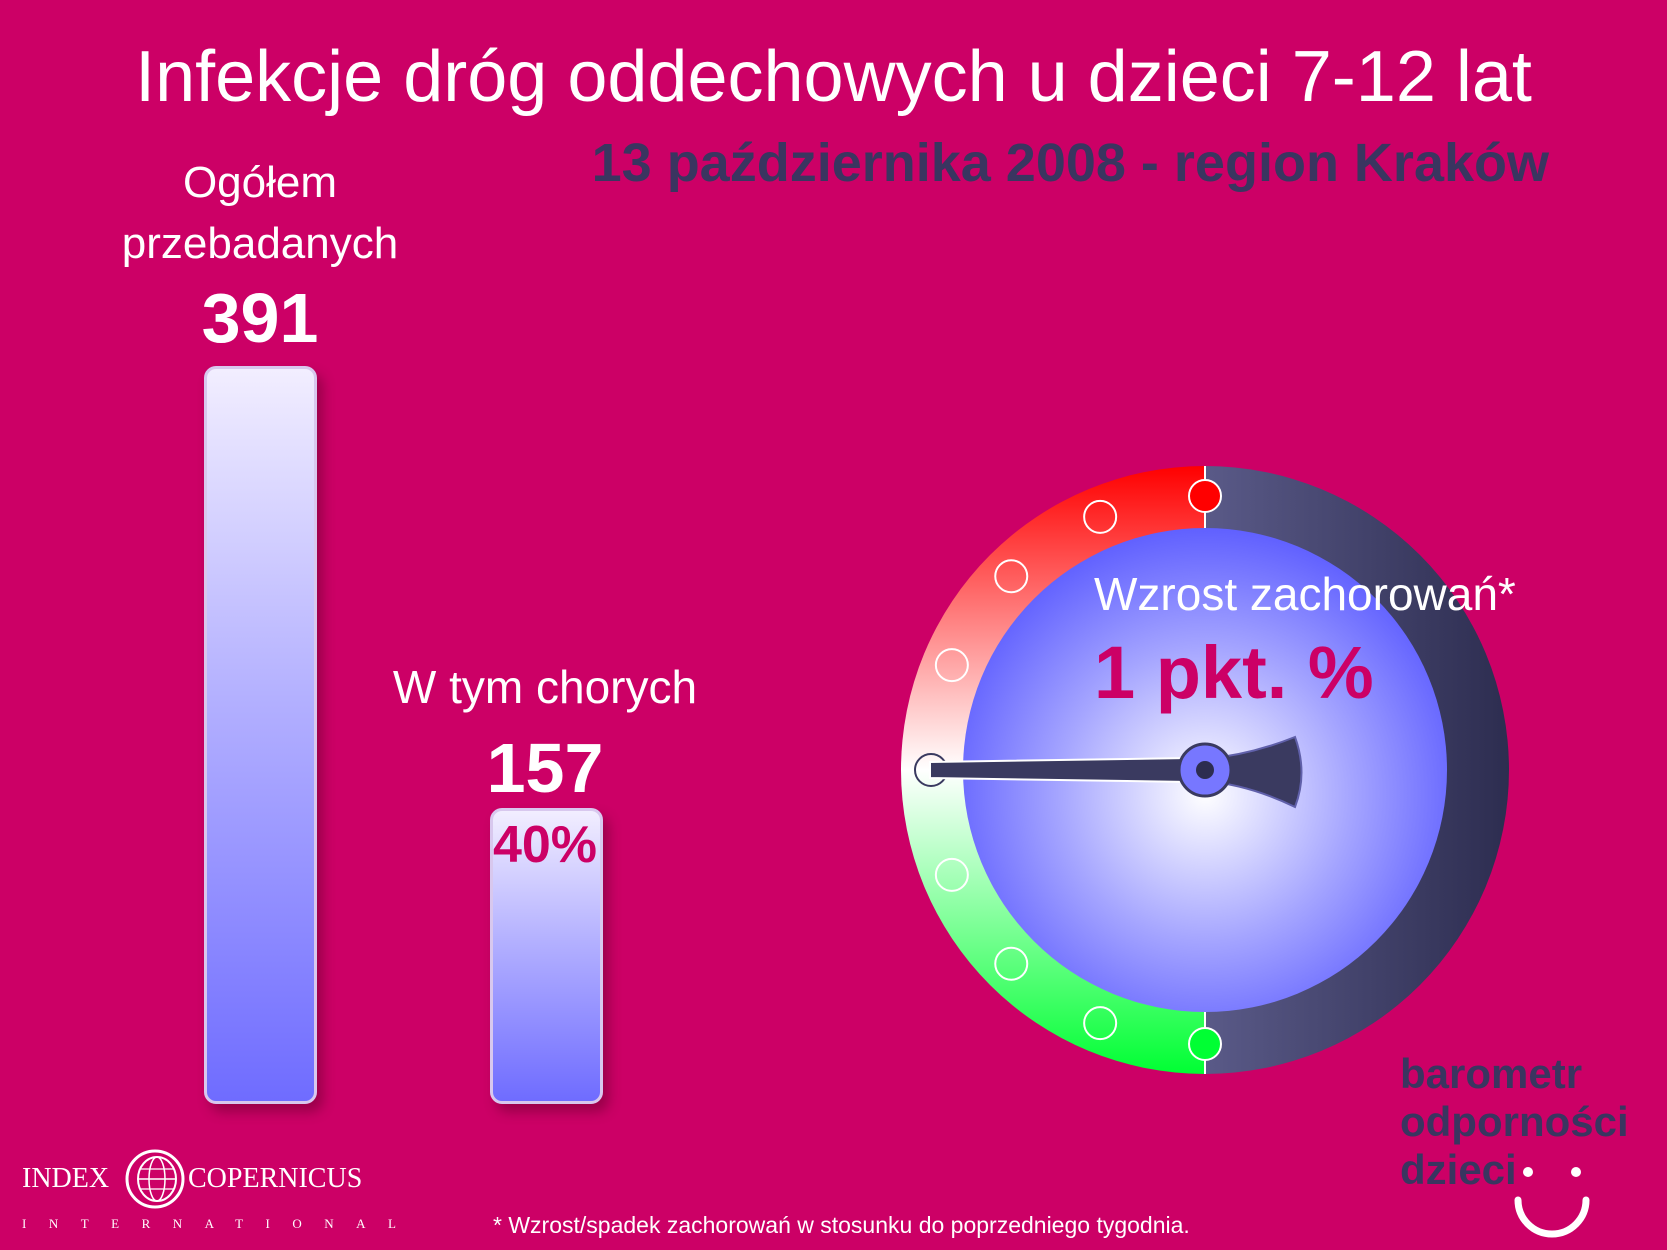 The width and height of the screenshot is (1667, 1250). What do you see at coordinates (546, 956) in the screenshot?
I see `bar-sick` at bounding box center [546, 956].